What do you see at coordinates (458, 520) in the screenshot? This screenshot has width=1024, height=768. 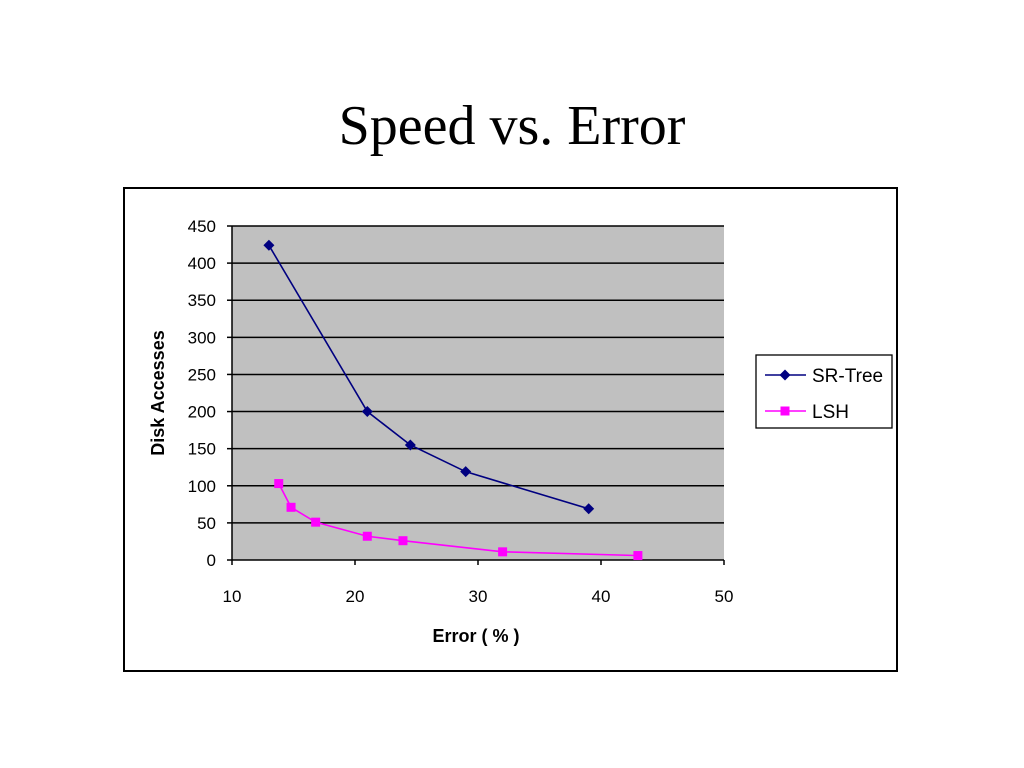 I see `series-lsh` at bounding box center [458, 520].